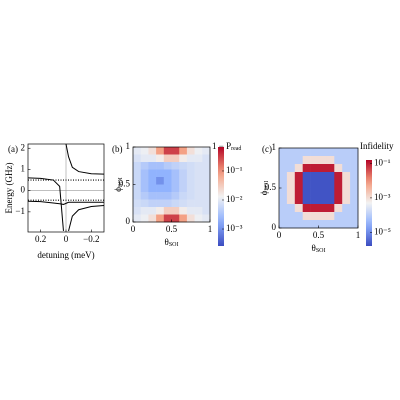 The image size is (400, 400). What do you see at coordinates (271, 187) in the screenshot?
I see `y-tick-label: 0.5` at bounding box center [271, 187].